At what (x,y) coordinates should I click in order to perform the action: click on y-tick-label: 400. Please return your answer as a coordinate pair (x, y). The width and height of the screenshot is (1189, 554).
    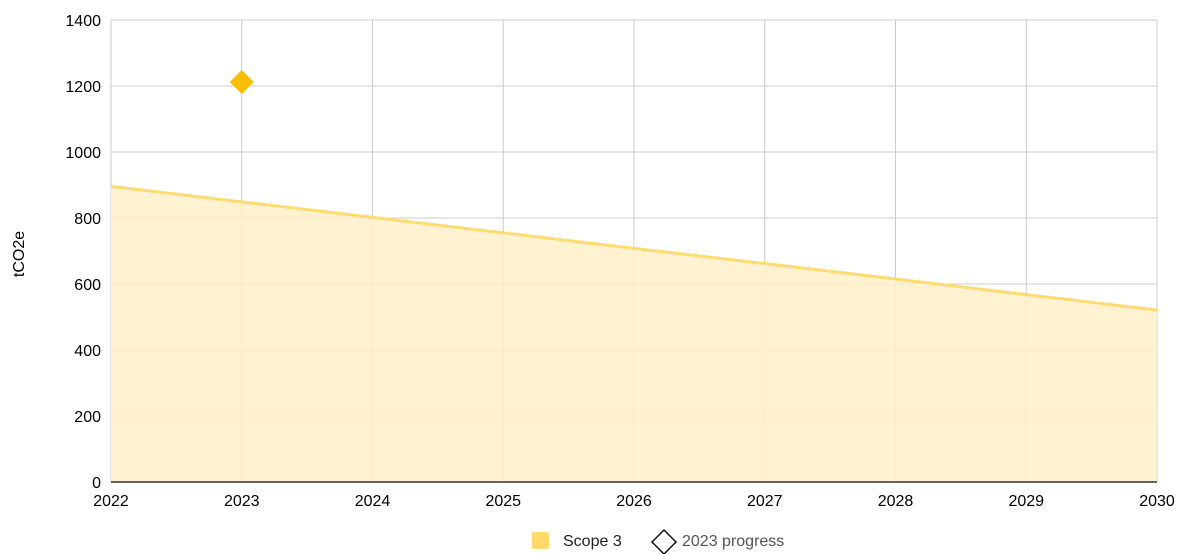
    Looking at the image, I should click on (87, 351).